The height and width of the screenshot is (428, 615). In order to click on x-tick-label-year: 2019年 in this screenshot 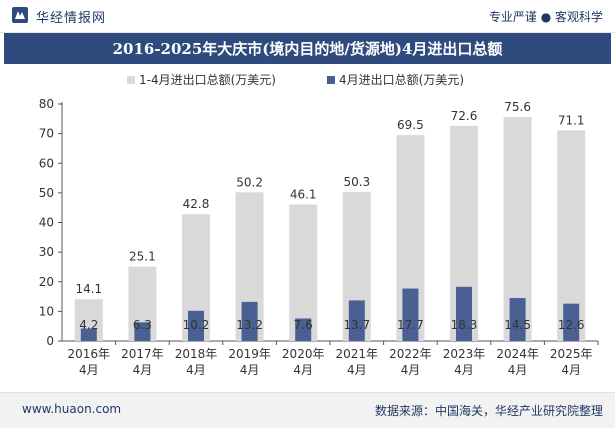, I will do `click(249, 354)`.